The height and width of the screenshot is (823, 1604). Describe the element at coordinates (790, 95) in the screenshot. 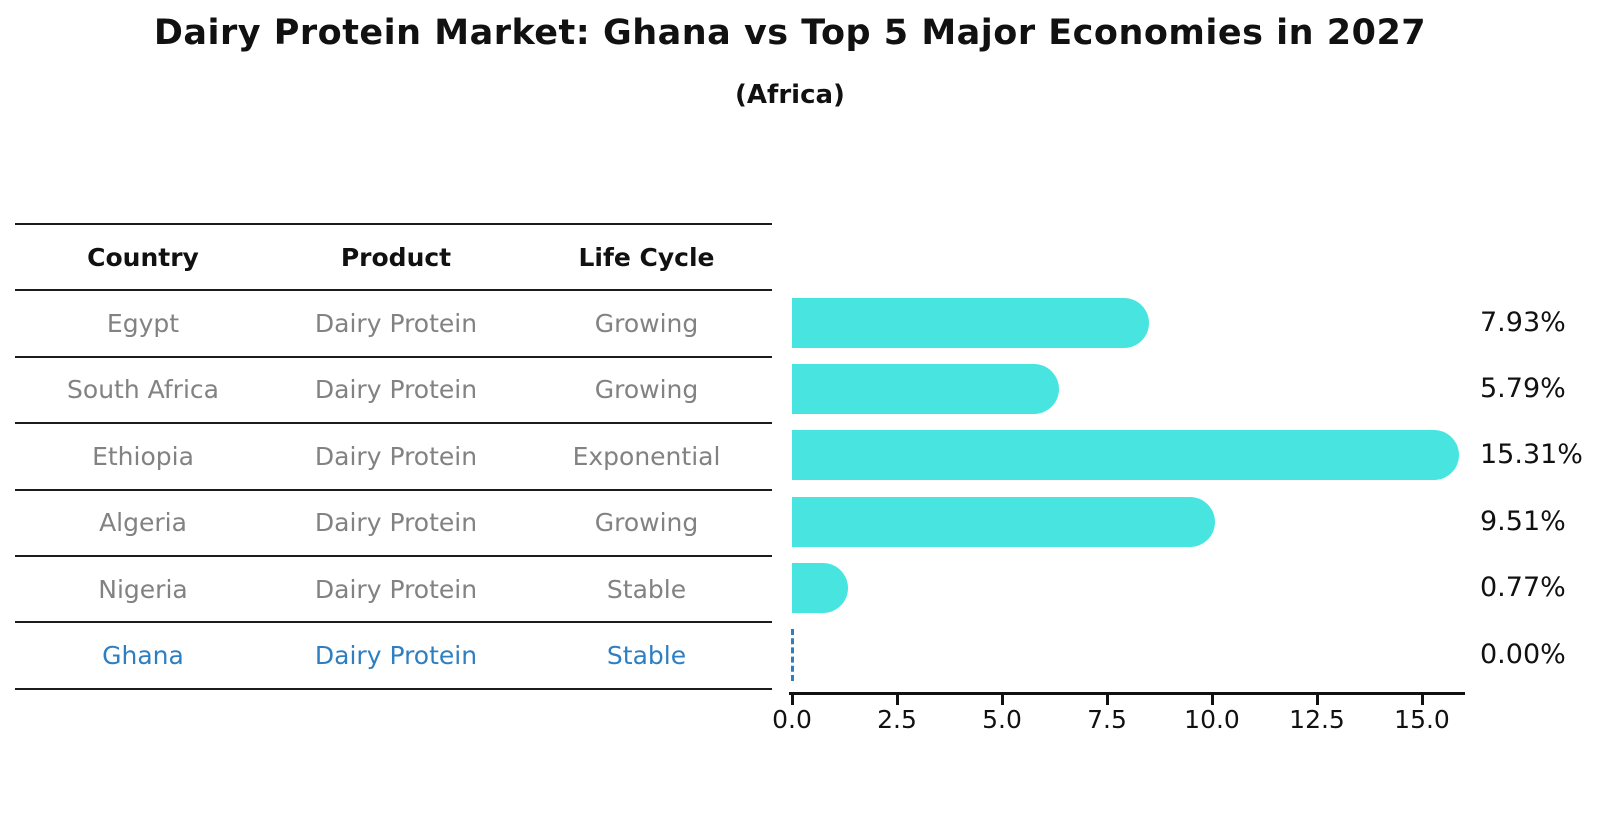

I see `chart-subtitle: (Africa)` at that location.